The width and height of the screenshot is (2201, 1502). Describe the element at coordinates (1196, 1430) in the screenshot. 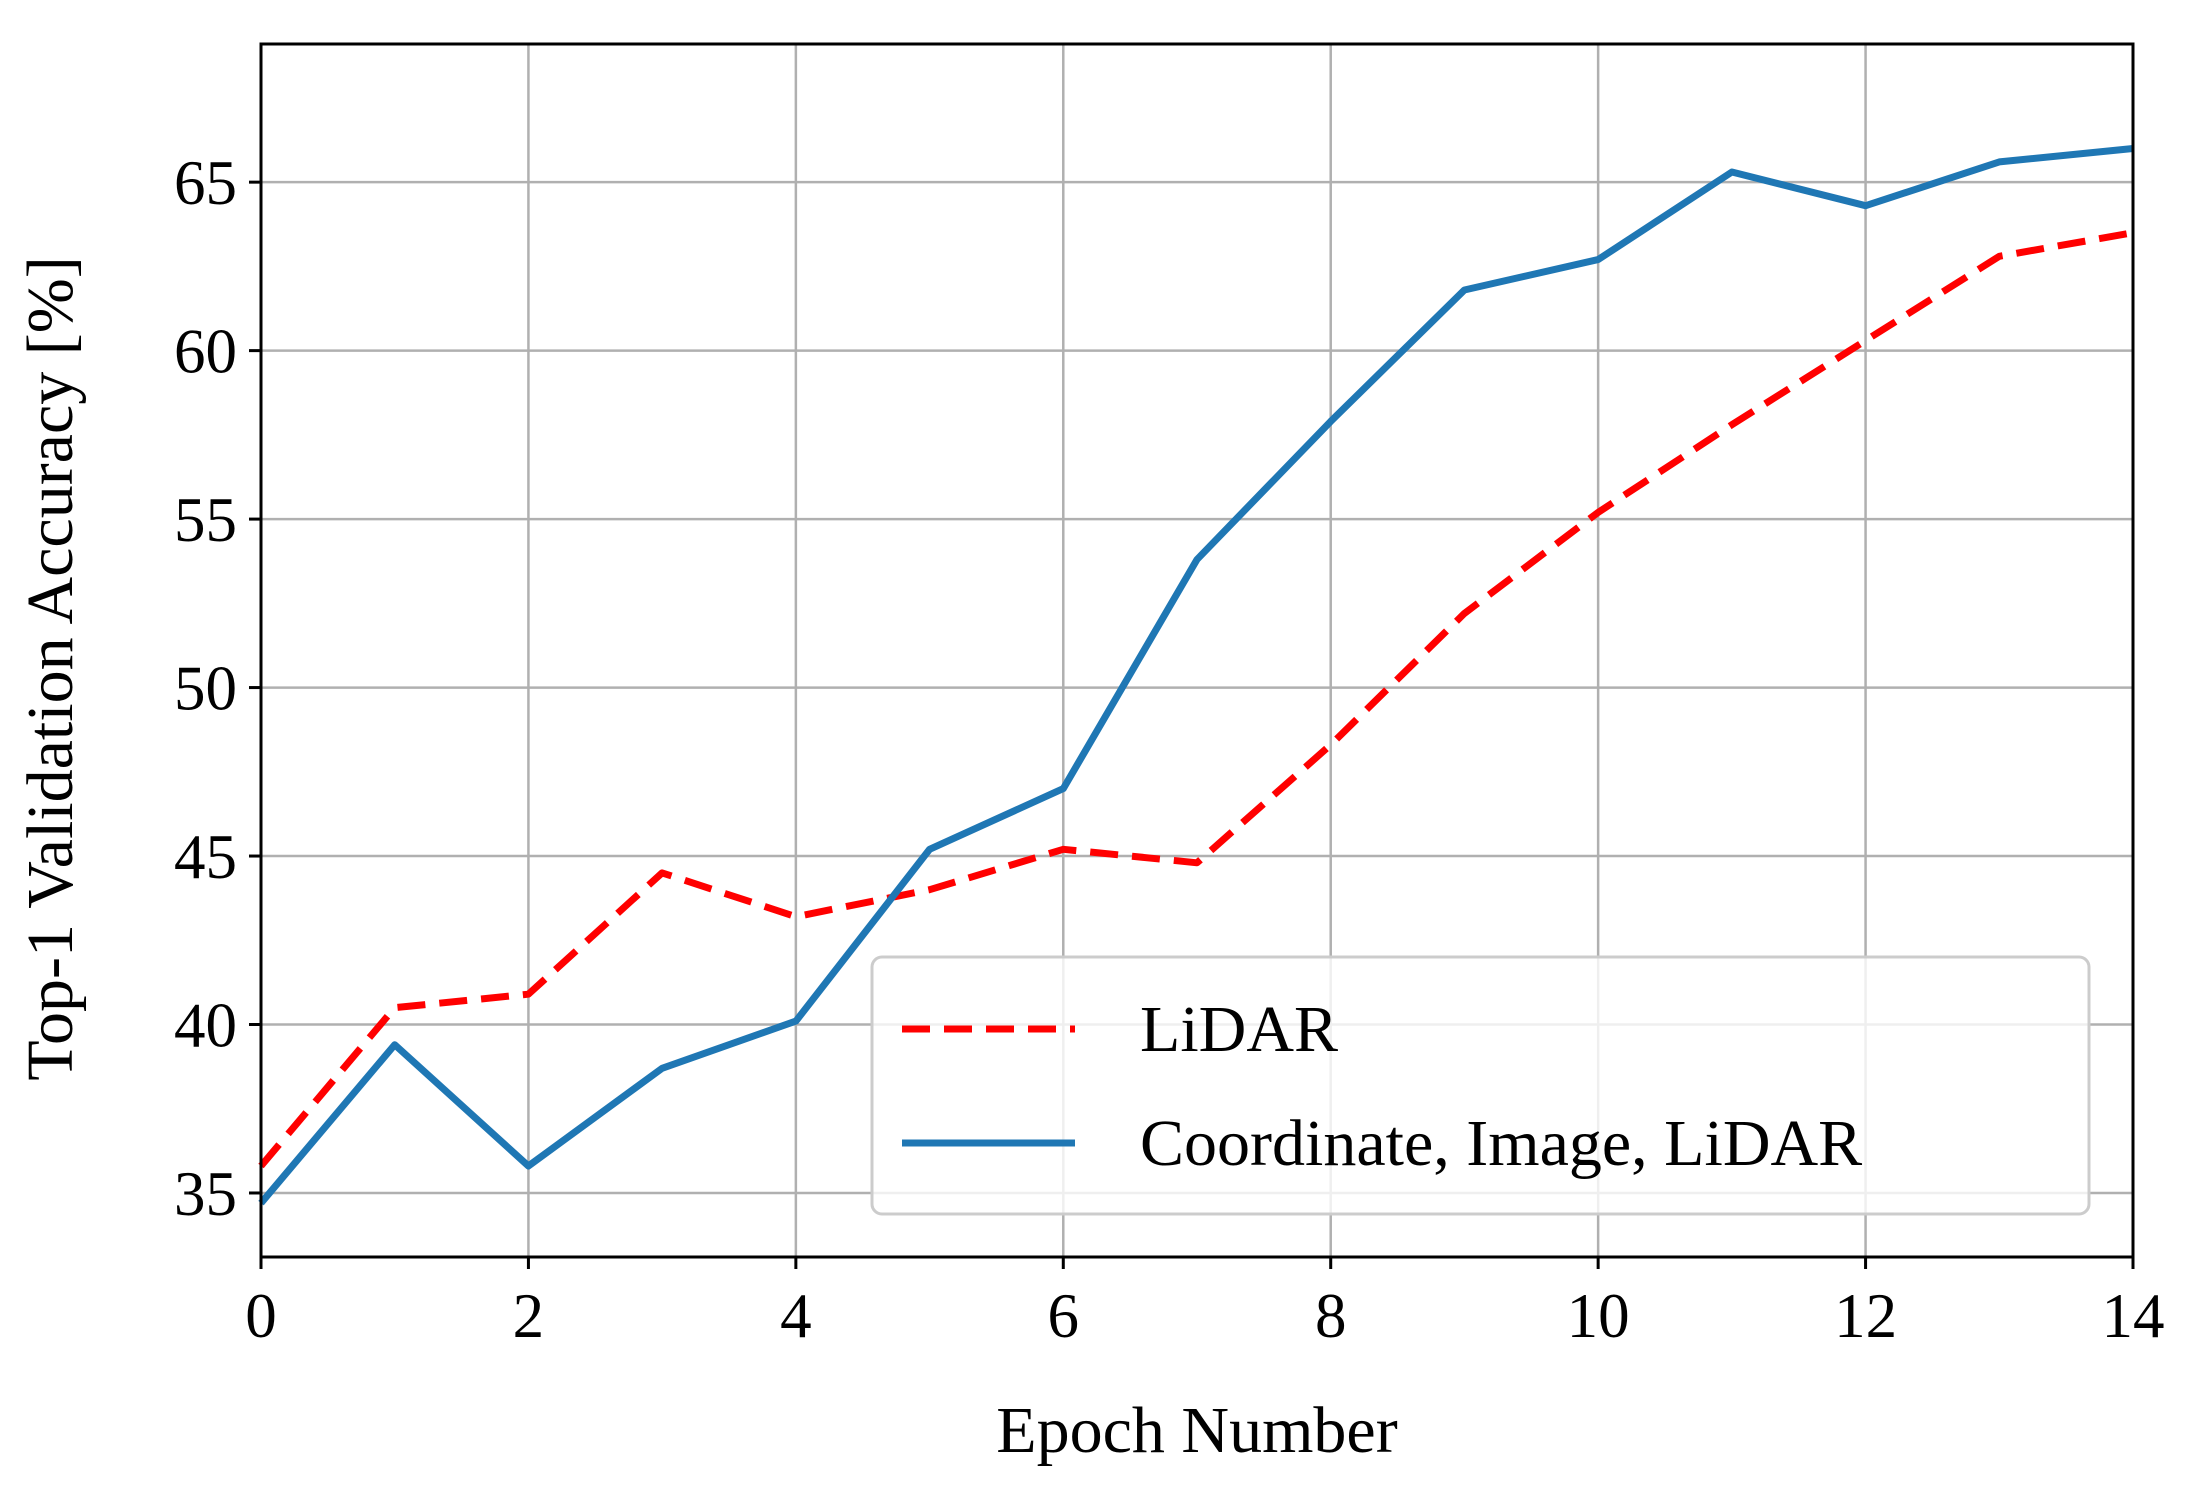

I see `x-axis-title: Epoch Number` at that location.